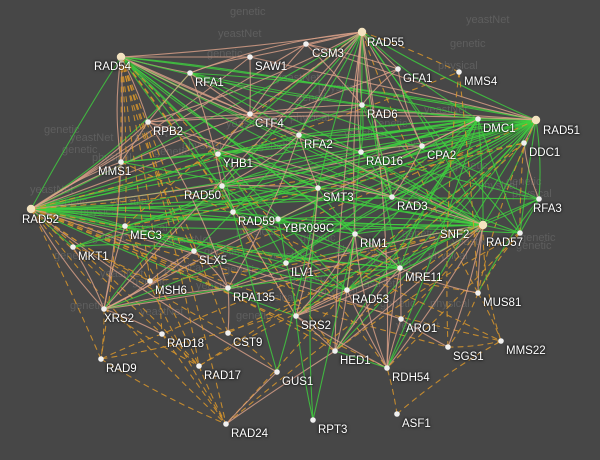 This screenshot has width=600, height=460. Describe the element at coordinates (31, 209) in the screenshot. I see `node-rad52` at that location.